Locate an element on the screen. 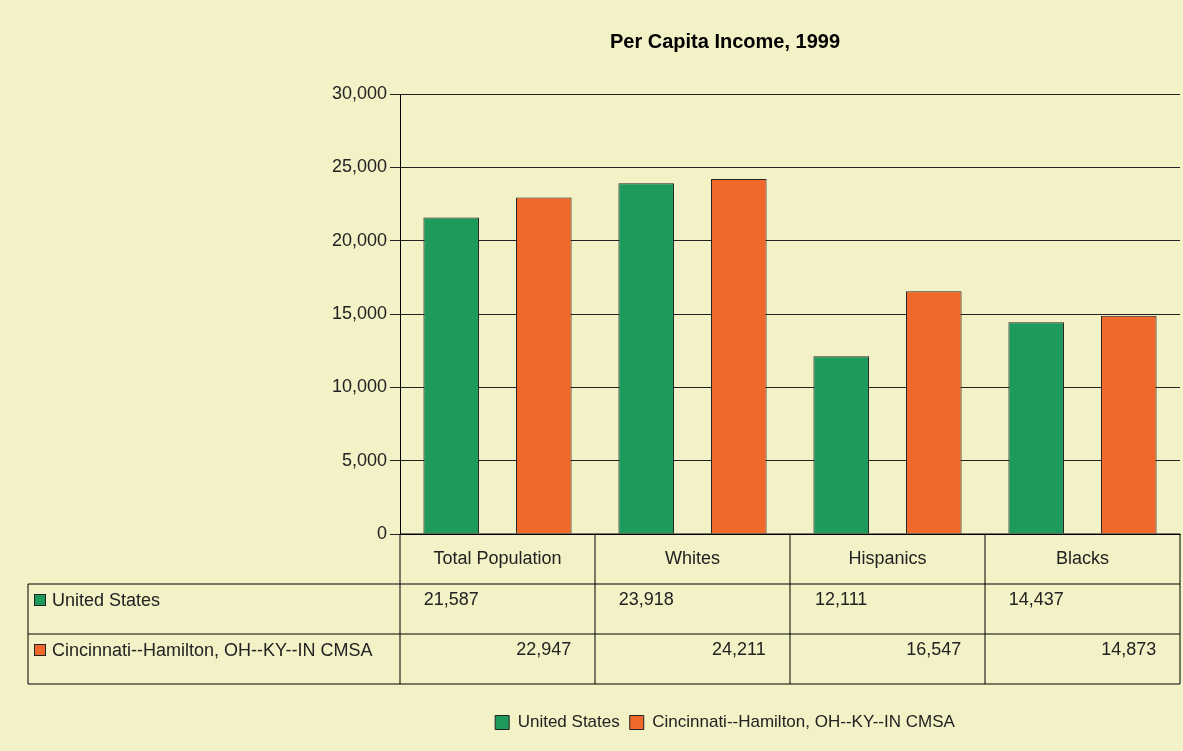  data-label: 12,111 is located at coordinates (841, 598).